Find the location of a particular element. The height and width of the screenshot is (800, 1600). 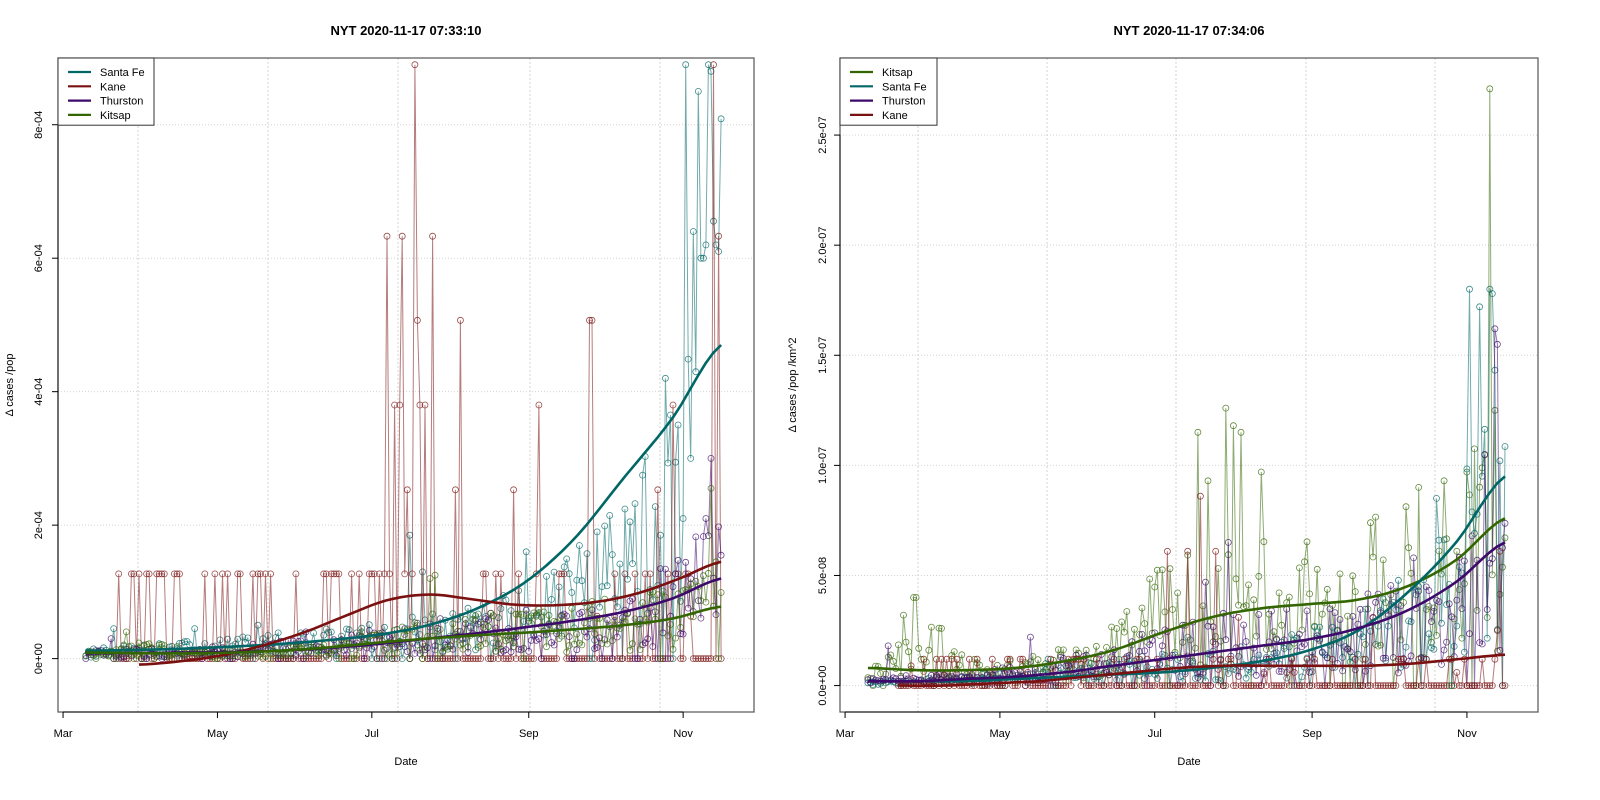

right-x-axis: Mar May Jul Sep Nov is located at coordinates (1156, 725).